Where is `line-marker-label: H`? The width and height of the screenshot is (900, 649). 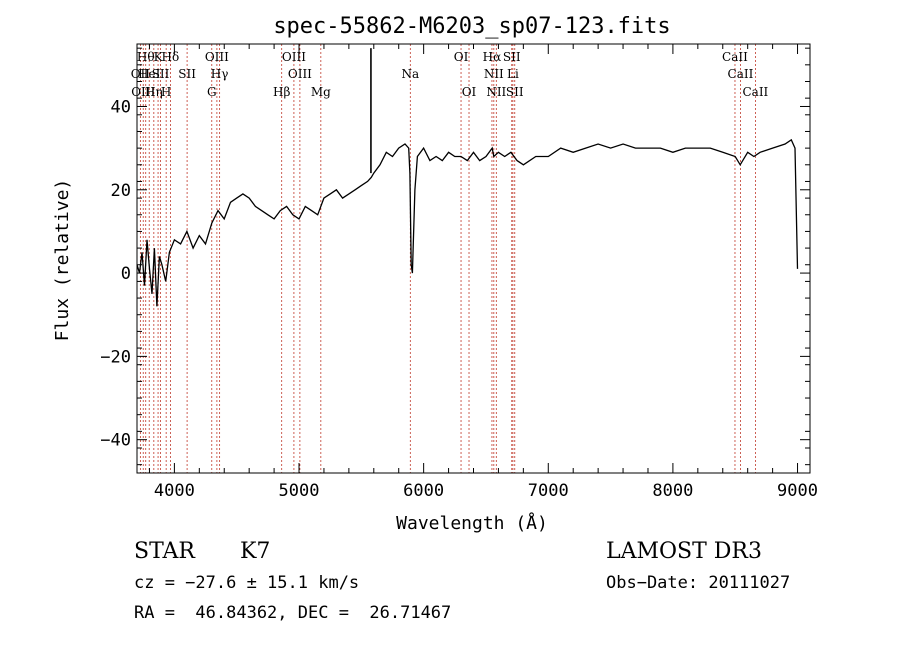 line-marker-label: H is located at coordinates (166, 92).